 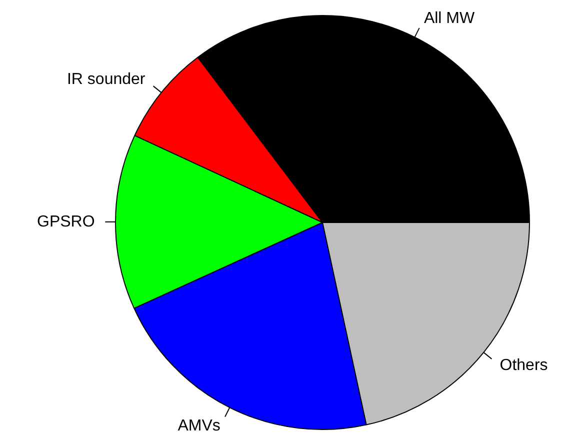 What do you see at coordinates (106, 79) in the screenshot?
I see `slice-label: IR sounder` at bounding box center [106, 79].